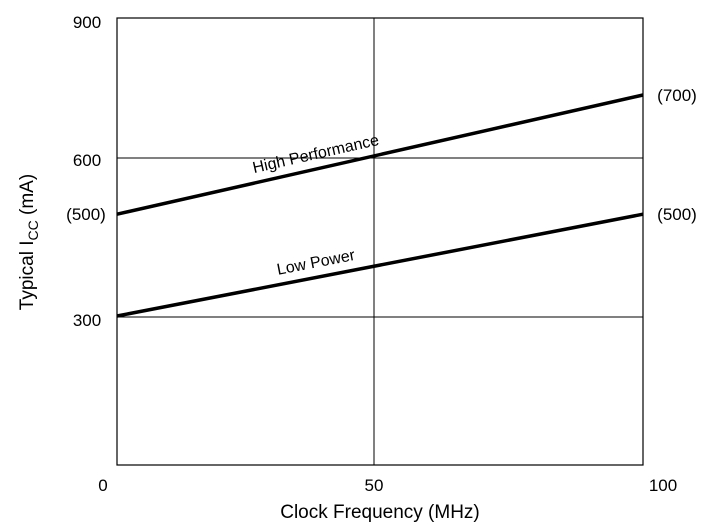 The height and width of the screenshot is (522, 716). I want to click on y-axis-title-main: Typical I, so click(27, 275).